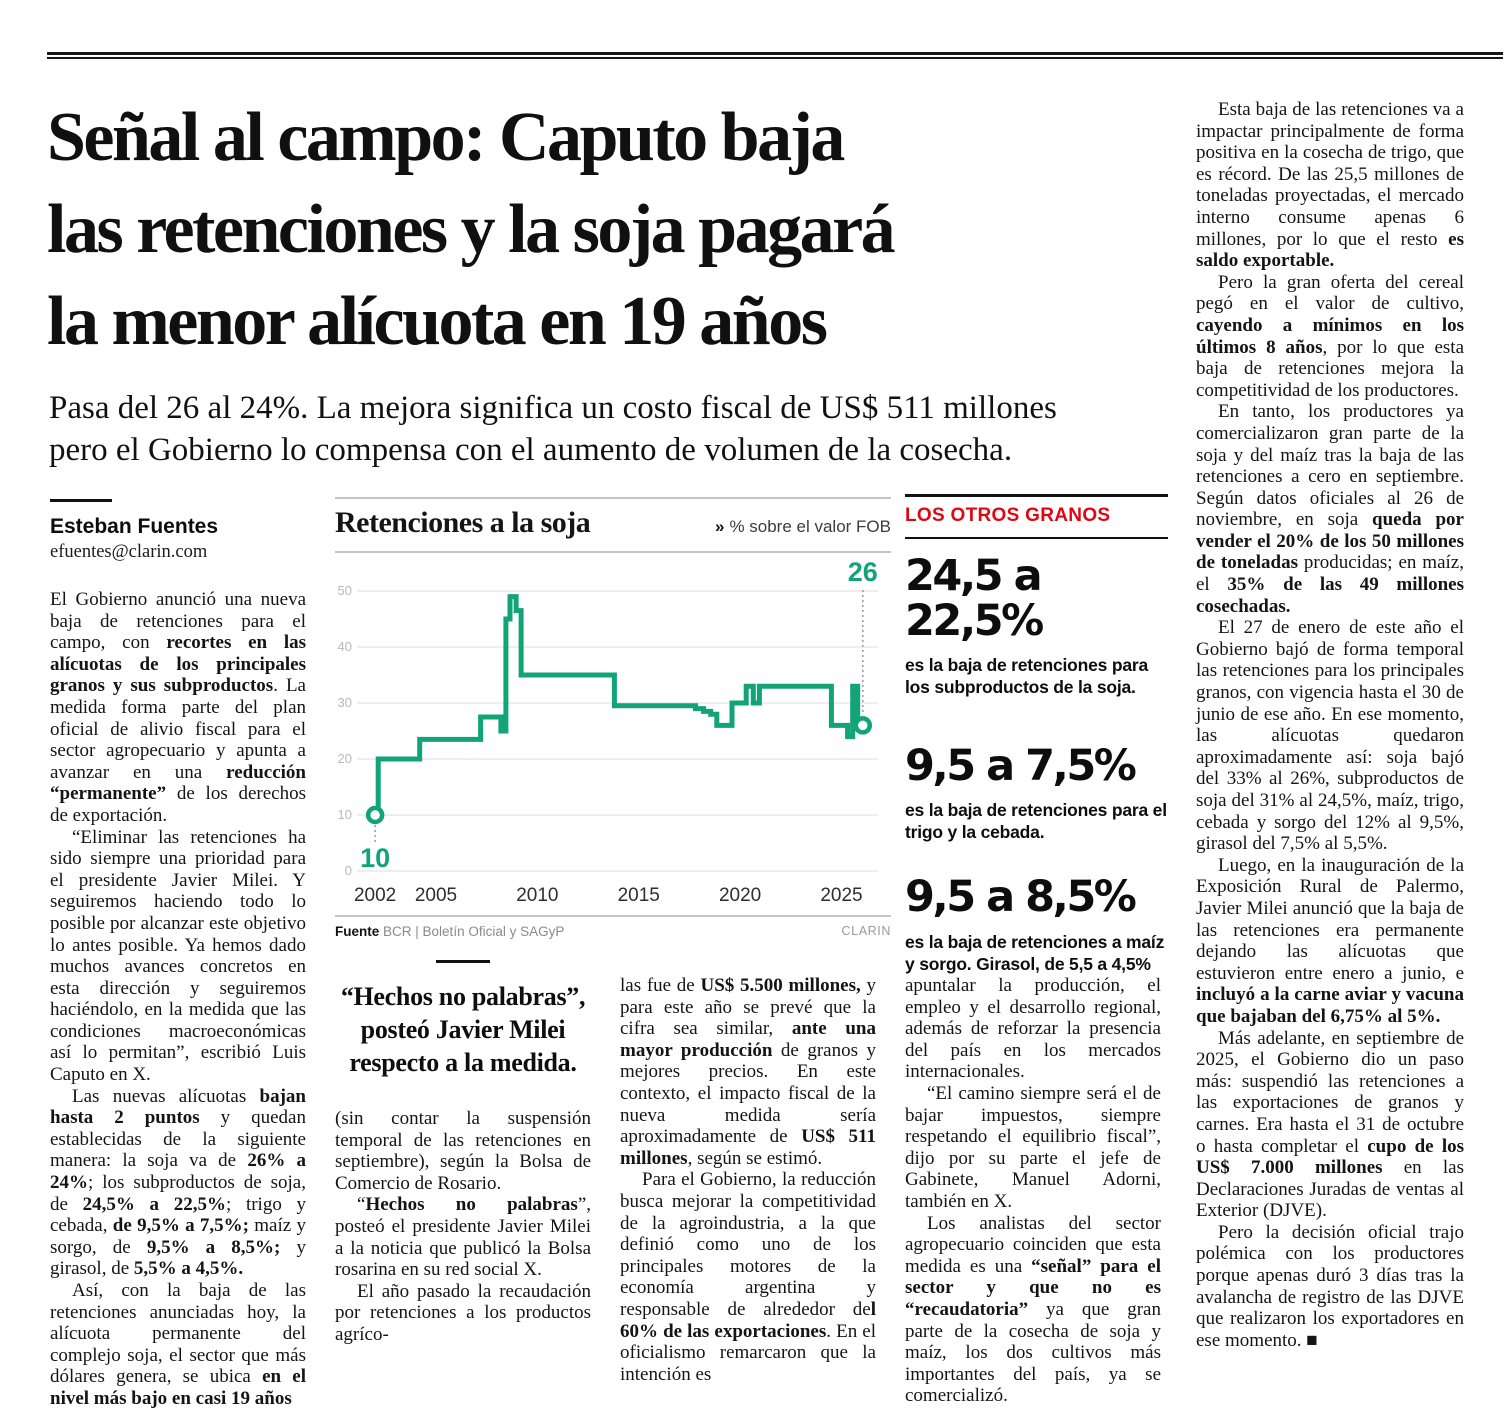 Image resolution: width=1506 pixels, height=1410 pixels. What do you see at coordinates (348, 870) in the screenshot?
I see `svg-text: 0` at bounding box center [348, 870].